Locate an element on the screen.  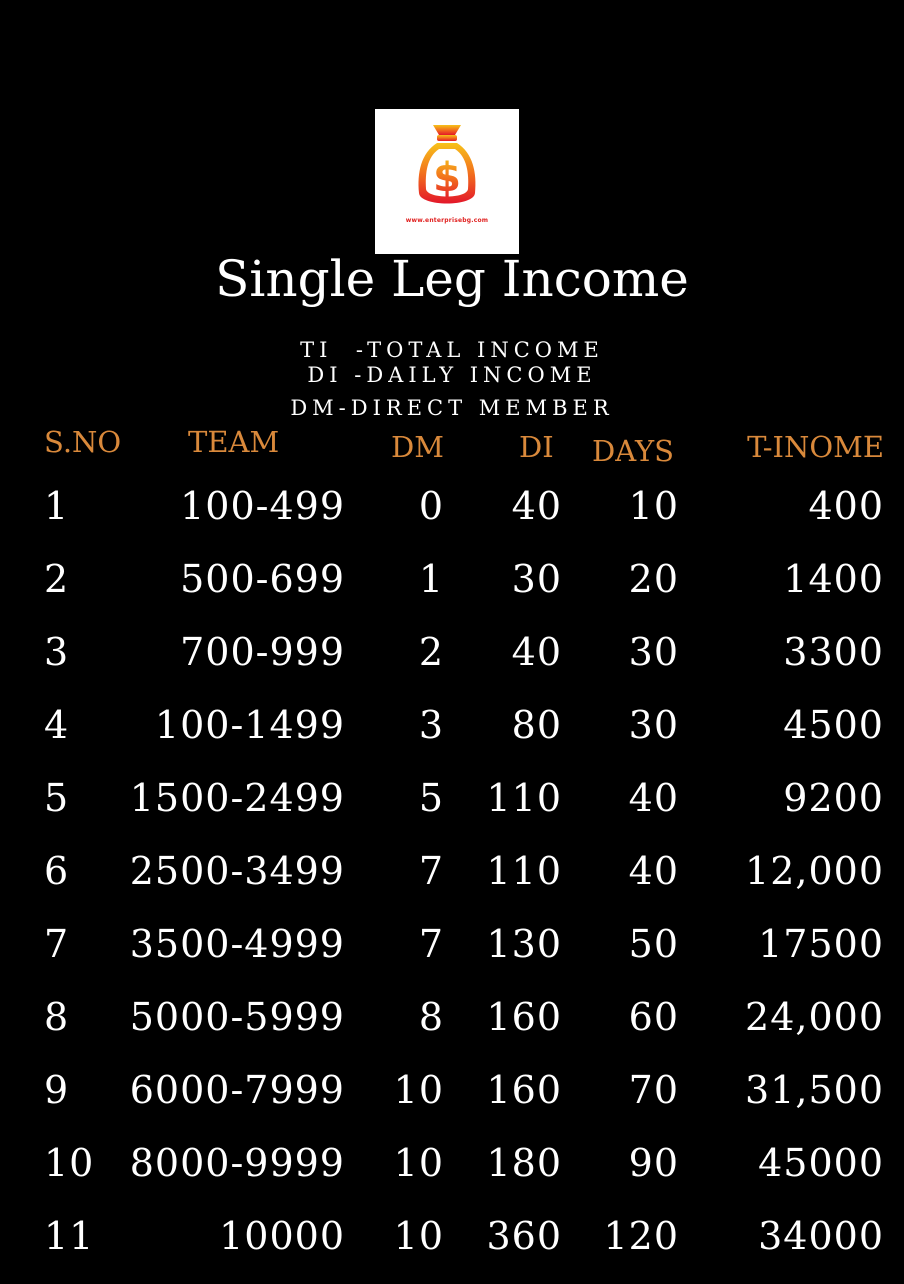
row-team: 6000-7999 is located at coordinates (237, 1090).